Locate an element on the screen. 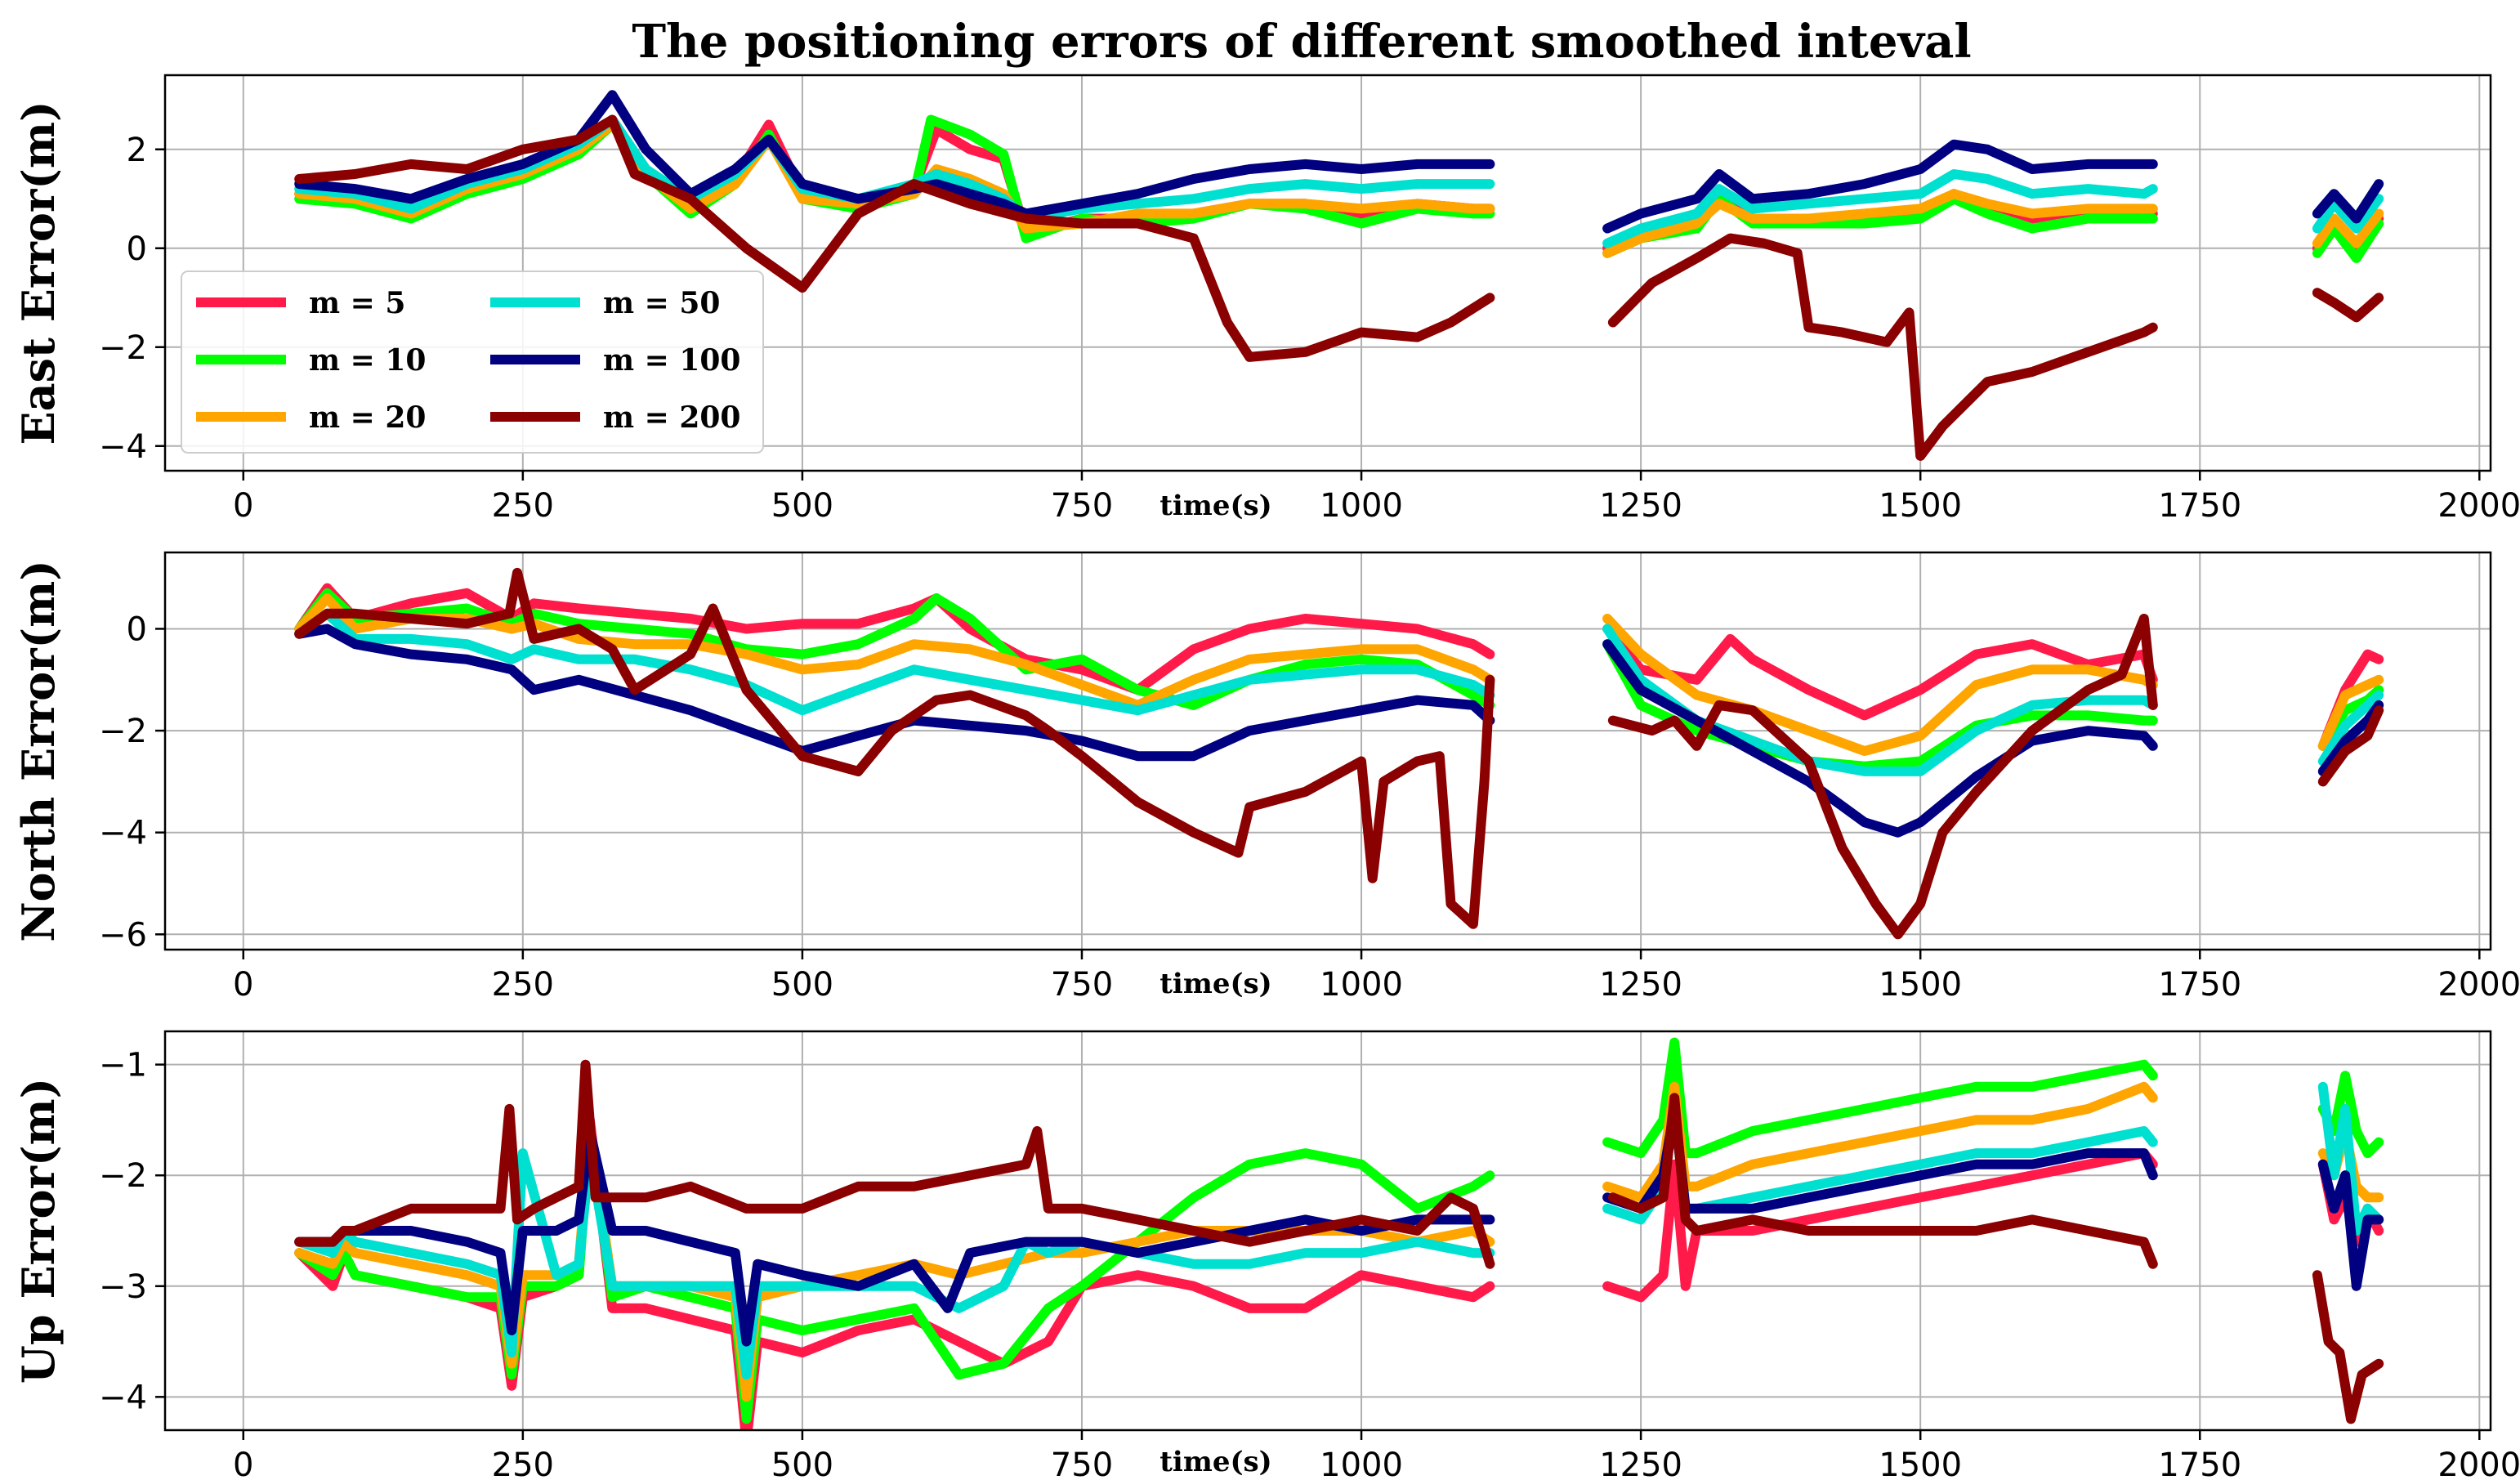 This screenshot has width=2520, height=1480. up-x-ticks: 0 250 500 750 1000 1250 1500 1750 2000 is located at coordinates (1376, 1455).